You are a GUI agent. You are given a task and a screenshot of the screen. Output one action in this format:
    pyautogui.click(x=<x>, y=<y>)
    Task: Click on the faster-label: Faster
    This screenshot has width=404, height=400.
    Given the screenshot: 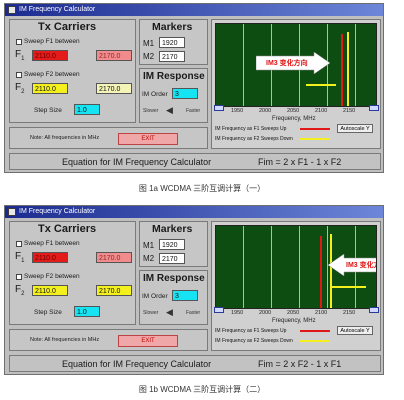 What is the action you would take?
    pyautogui.click(x=193, y=313)
    